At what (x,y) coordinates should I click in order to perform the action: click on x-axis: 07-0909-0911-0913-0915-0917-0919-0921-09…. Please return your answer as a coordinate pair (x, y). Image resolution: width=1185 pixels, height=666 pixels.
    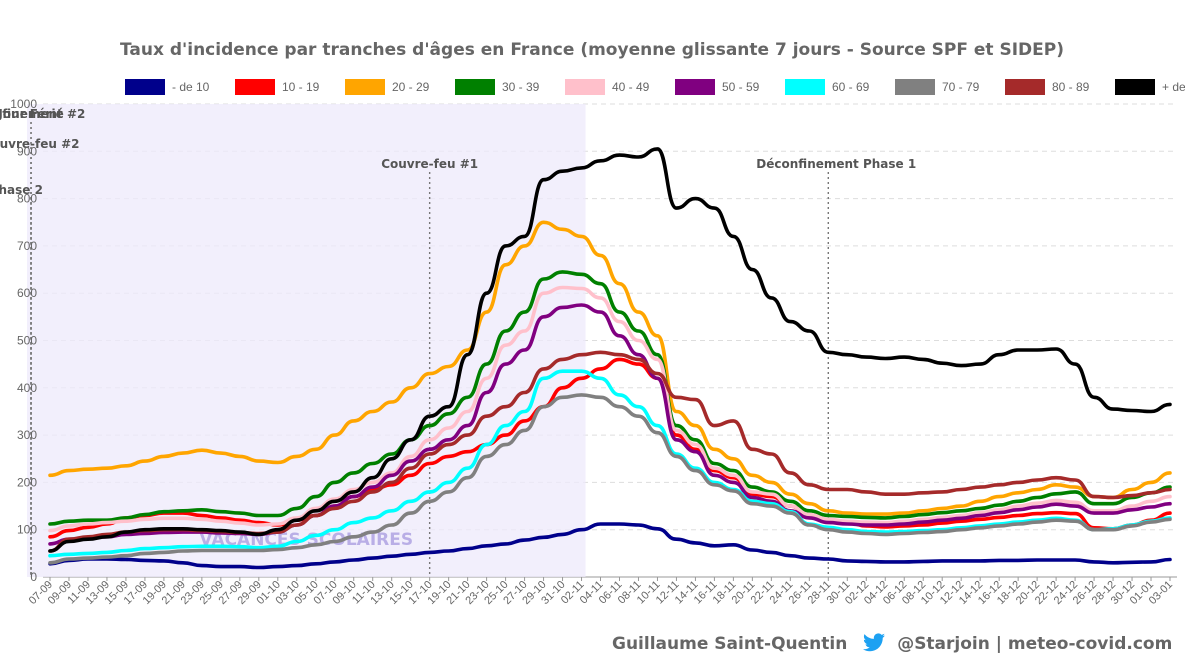
    Looking at the image, I should click on (601, 592).